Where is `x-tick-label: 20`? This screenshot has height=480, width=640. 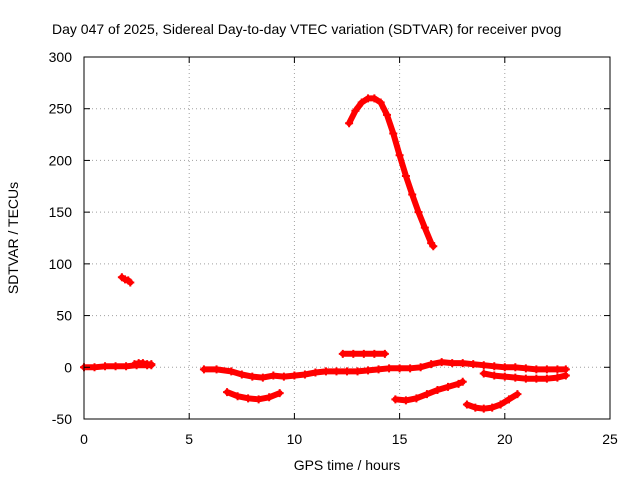
x-tick-label: 20 is located at coordinates (505, 439).